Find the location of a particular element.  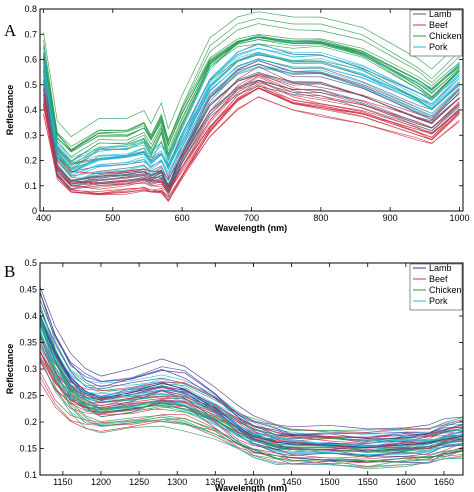

x-tick-label: 1250 is located at coordinates (139, 482).